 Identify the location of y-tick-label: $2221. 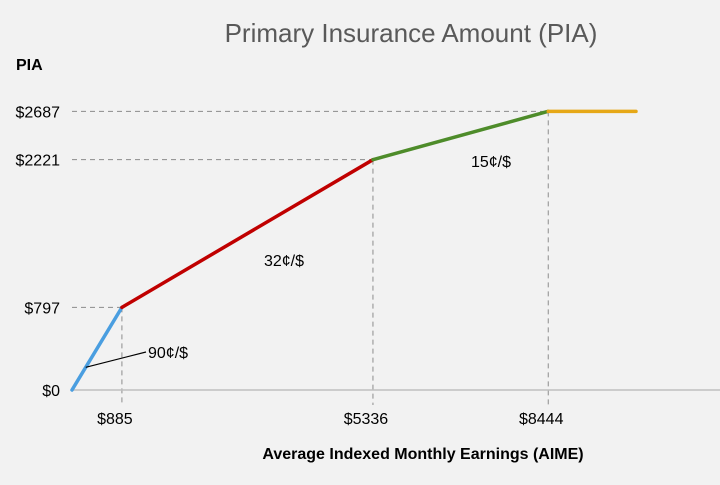
(38, 161).